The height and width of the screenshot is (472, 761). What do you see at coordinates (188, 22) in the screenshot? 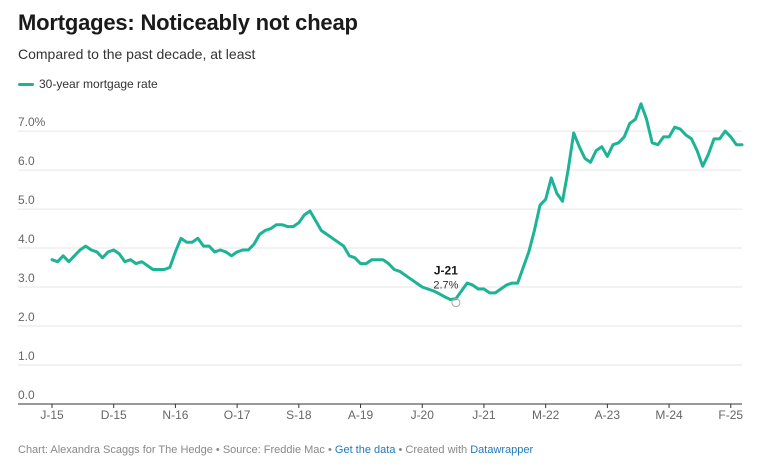
I see `chart-title: Mortgages: Noticeably not cheap` at bounding box center [188, 22].